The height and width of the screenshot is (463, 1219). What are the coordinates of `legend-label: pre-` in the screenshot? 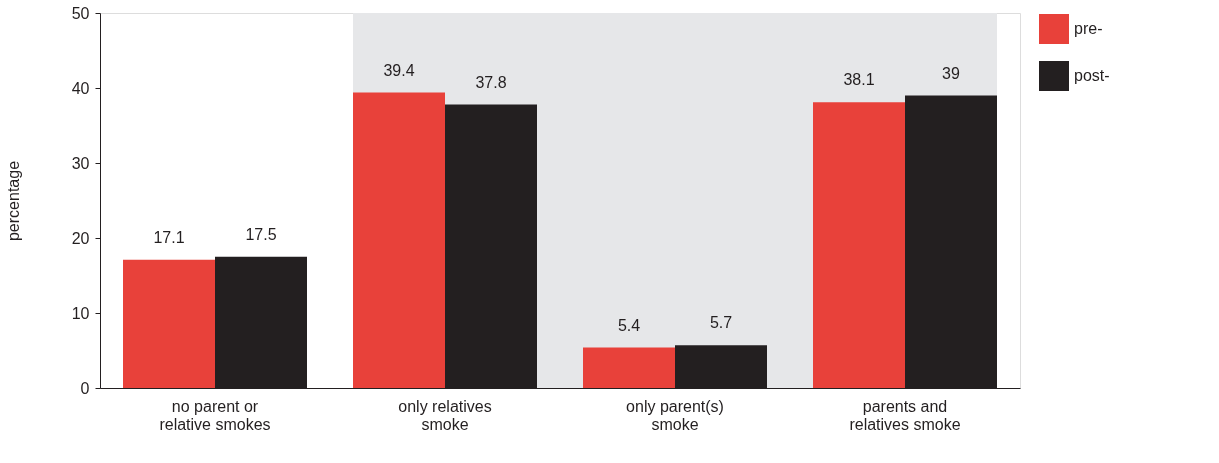 It's located at (1088, 28).